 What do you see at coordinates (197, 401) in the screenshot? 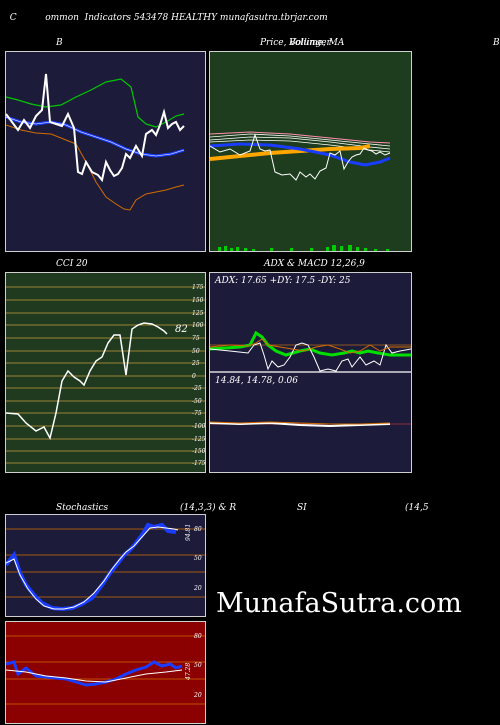
I see `cci-tick-label: -50` at bounding box center [197, 401].